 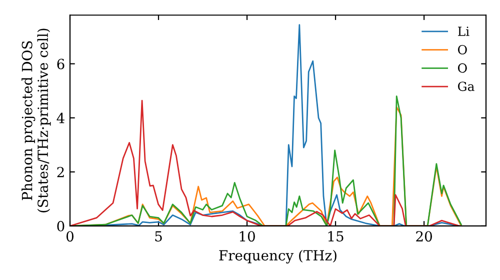 What do you see at coordinates (36, 120) in the screenshot?
I see `y-axis-title: Phonon projected DOS (States/THz·primitive cell)` at bounding box center [36, 120].